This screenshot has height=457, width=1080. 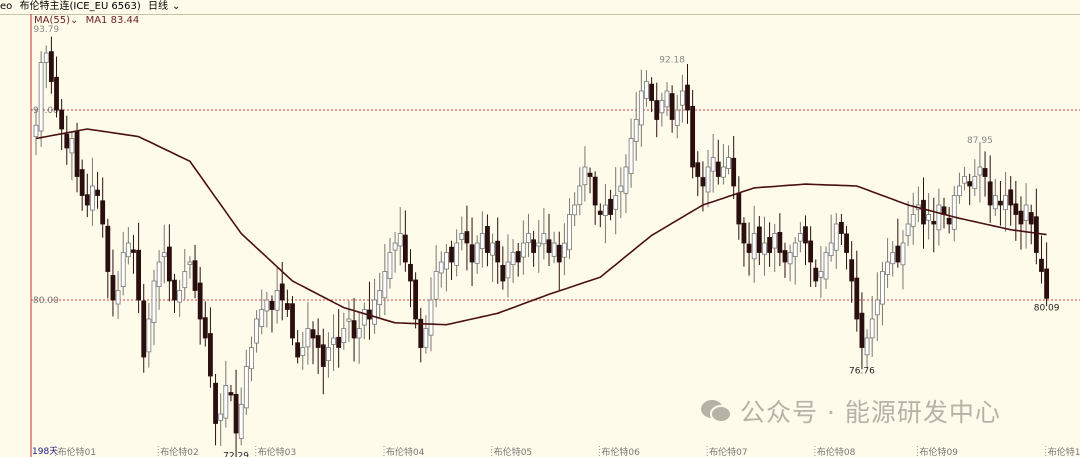 I want to click on price-annotation: 93.79, so click(x=46, y=30).